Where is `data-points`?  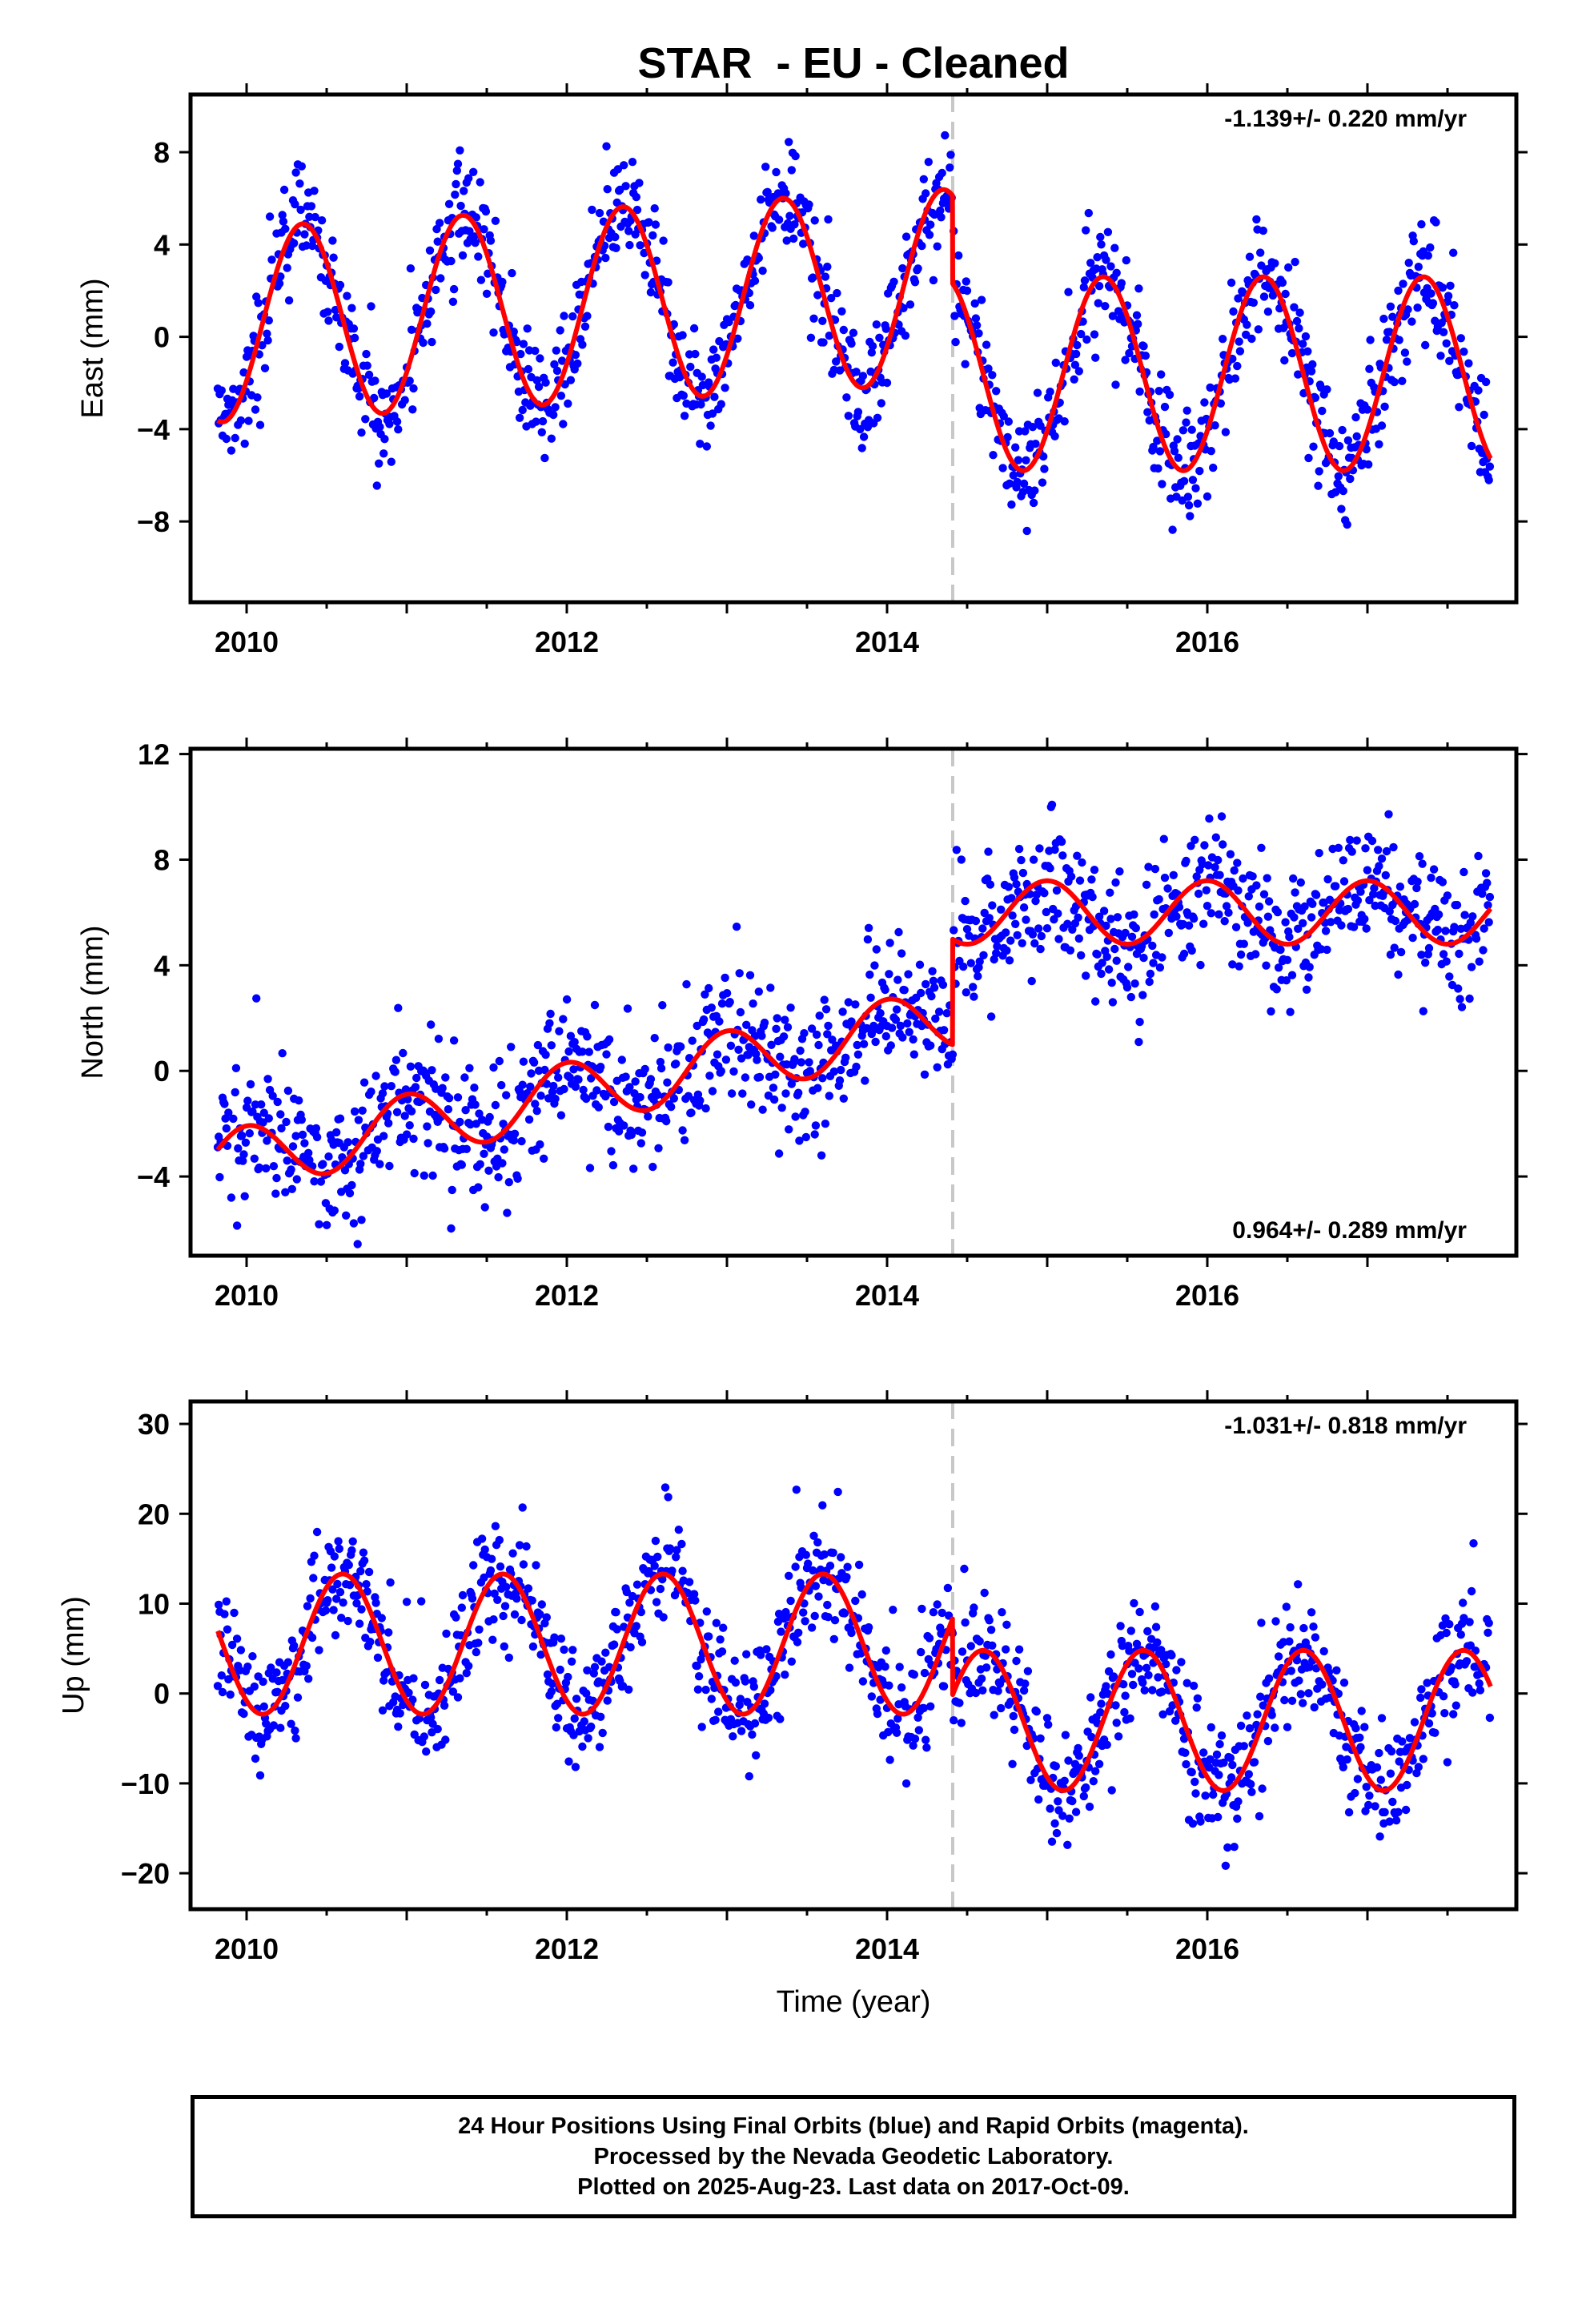
data-points is located at coordinates (854, 333).